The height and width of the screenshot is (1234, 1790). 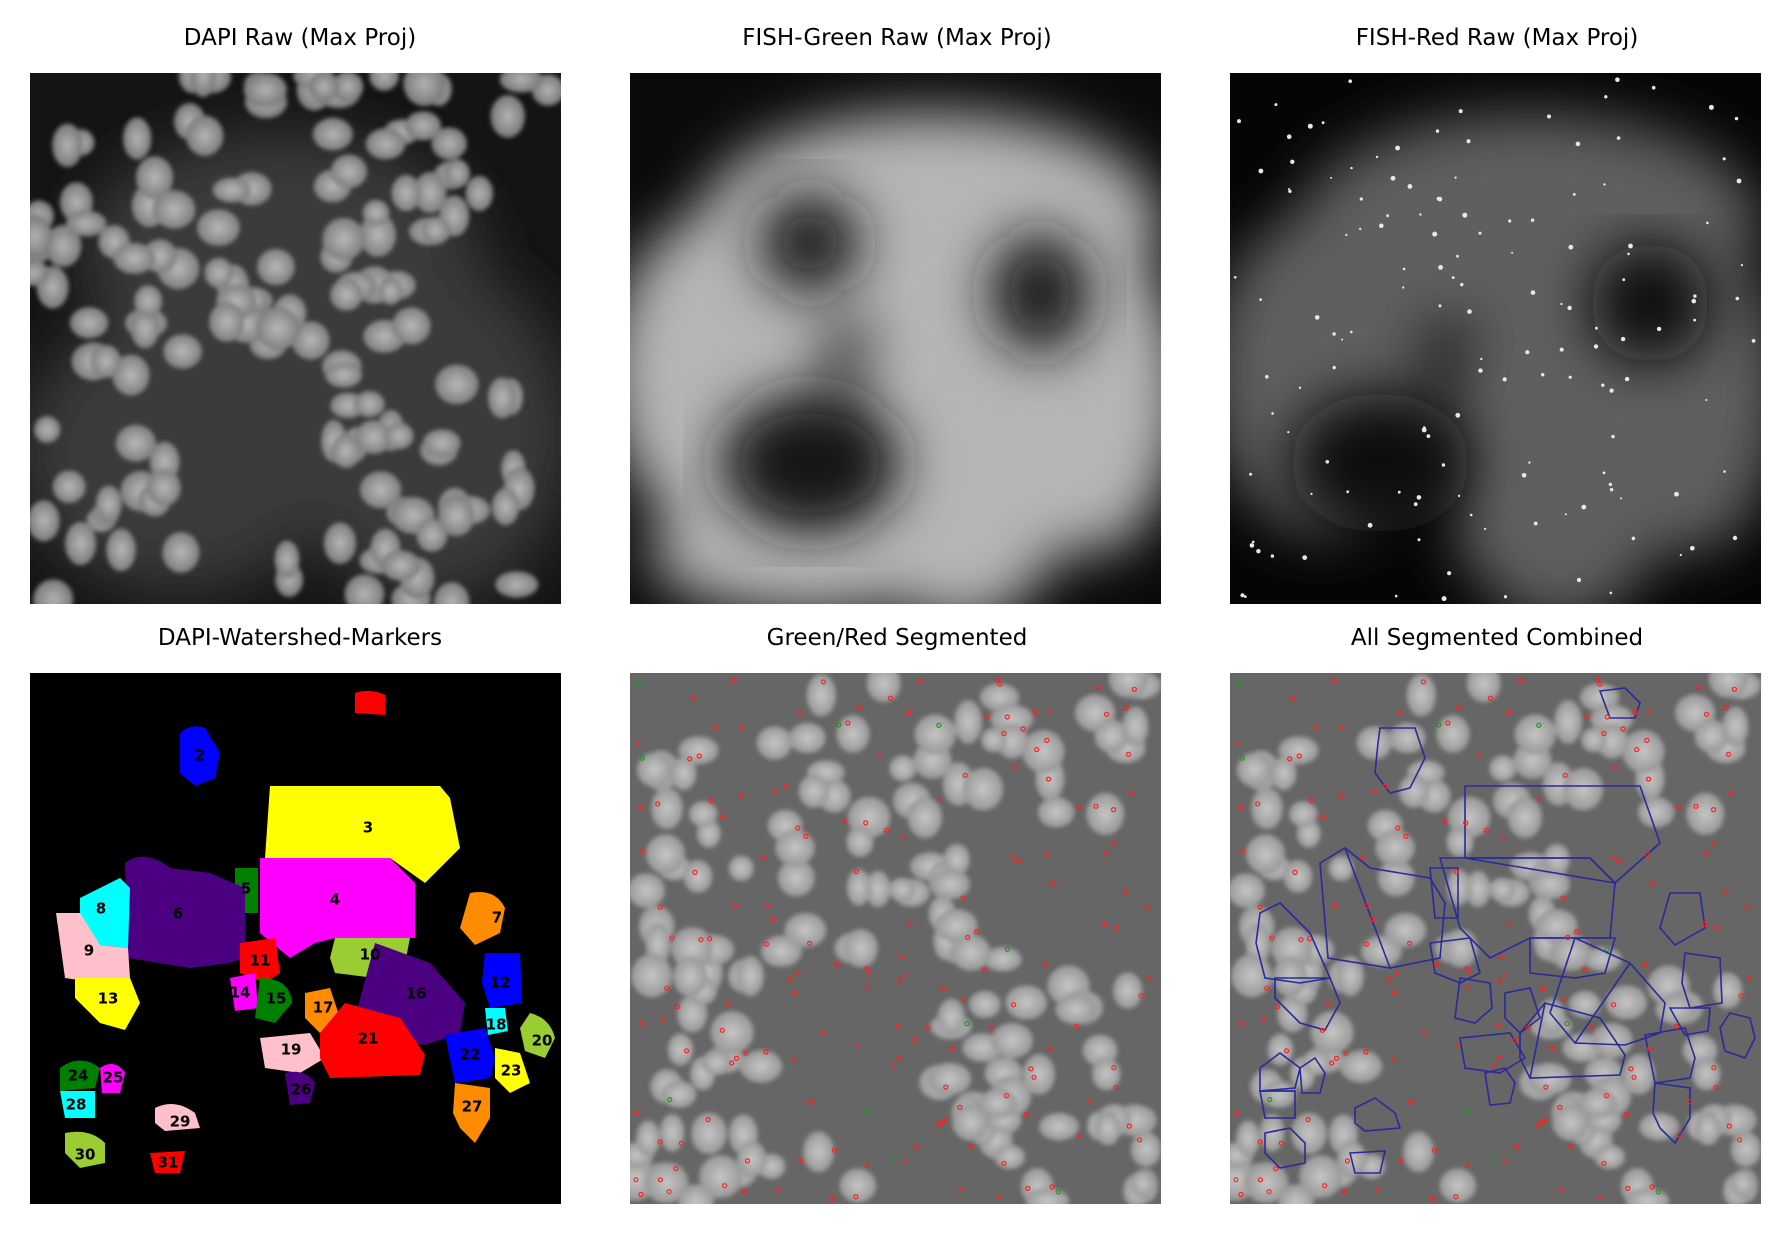 What do you see at coordinates (497, 918) in the screenshot?
I see `svg-text: 7` at bounding box center [497, 918].